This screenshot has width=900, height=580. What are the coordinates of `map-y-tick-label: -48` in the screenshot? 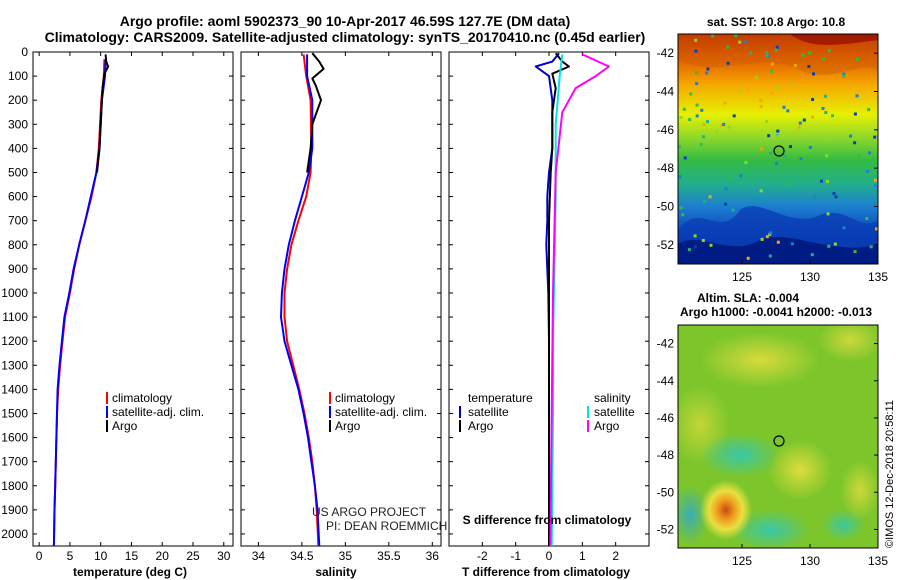 It's located at (666, 455).